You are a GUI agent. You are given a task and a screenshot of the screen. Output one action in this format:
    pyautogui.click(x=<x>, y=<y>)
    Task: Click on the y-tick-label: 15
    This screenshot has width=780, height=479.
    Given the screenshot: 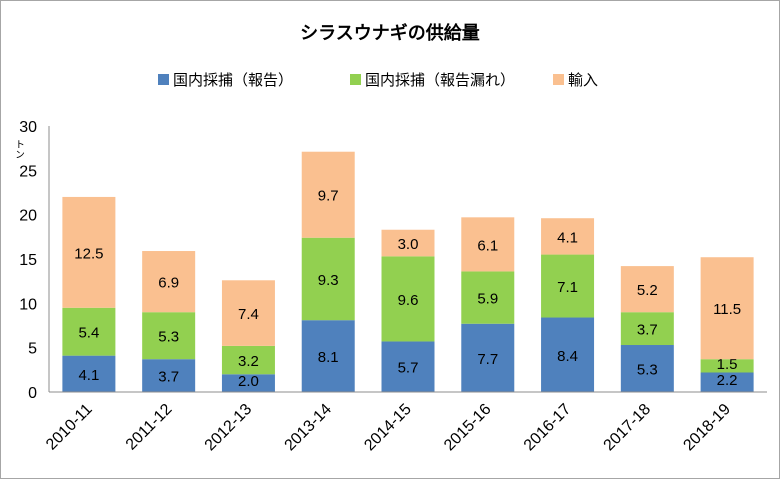 What is the action you would take?
    pyautogui.click(x=28, y=260)
    